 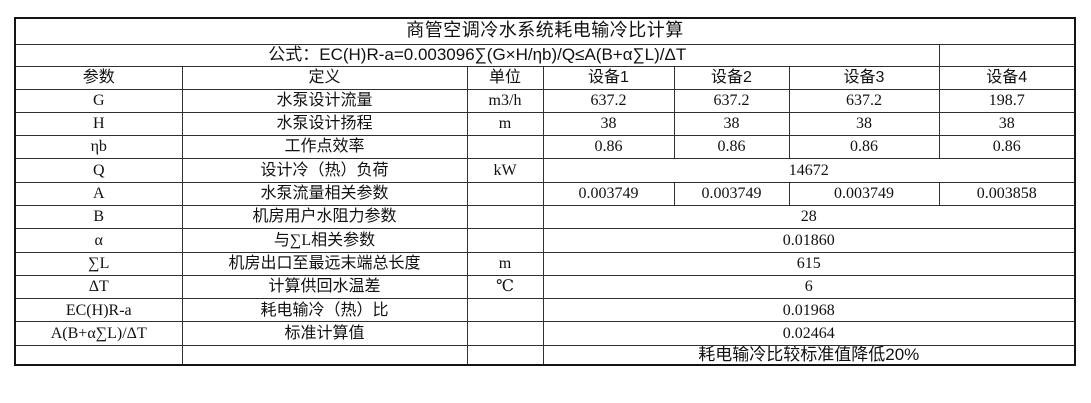 I want to click on header-device-1: 设备1, so click(x=608, y=77).